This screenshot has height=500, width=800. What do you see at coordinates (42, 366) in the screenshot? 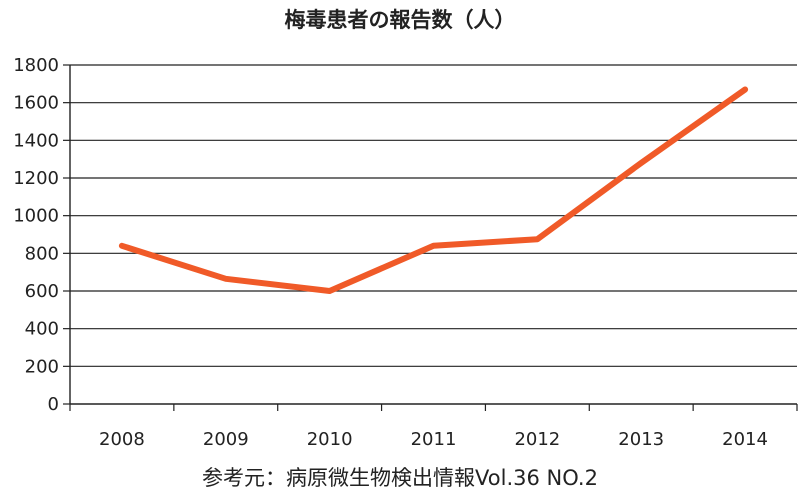
I see `y-tick-label: 200` at bounding box center [42, 366].